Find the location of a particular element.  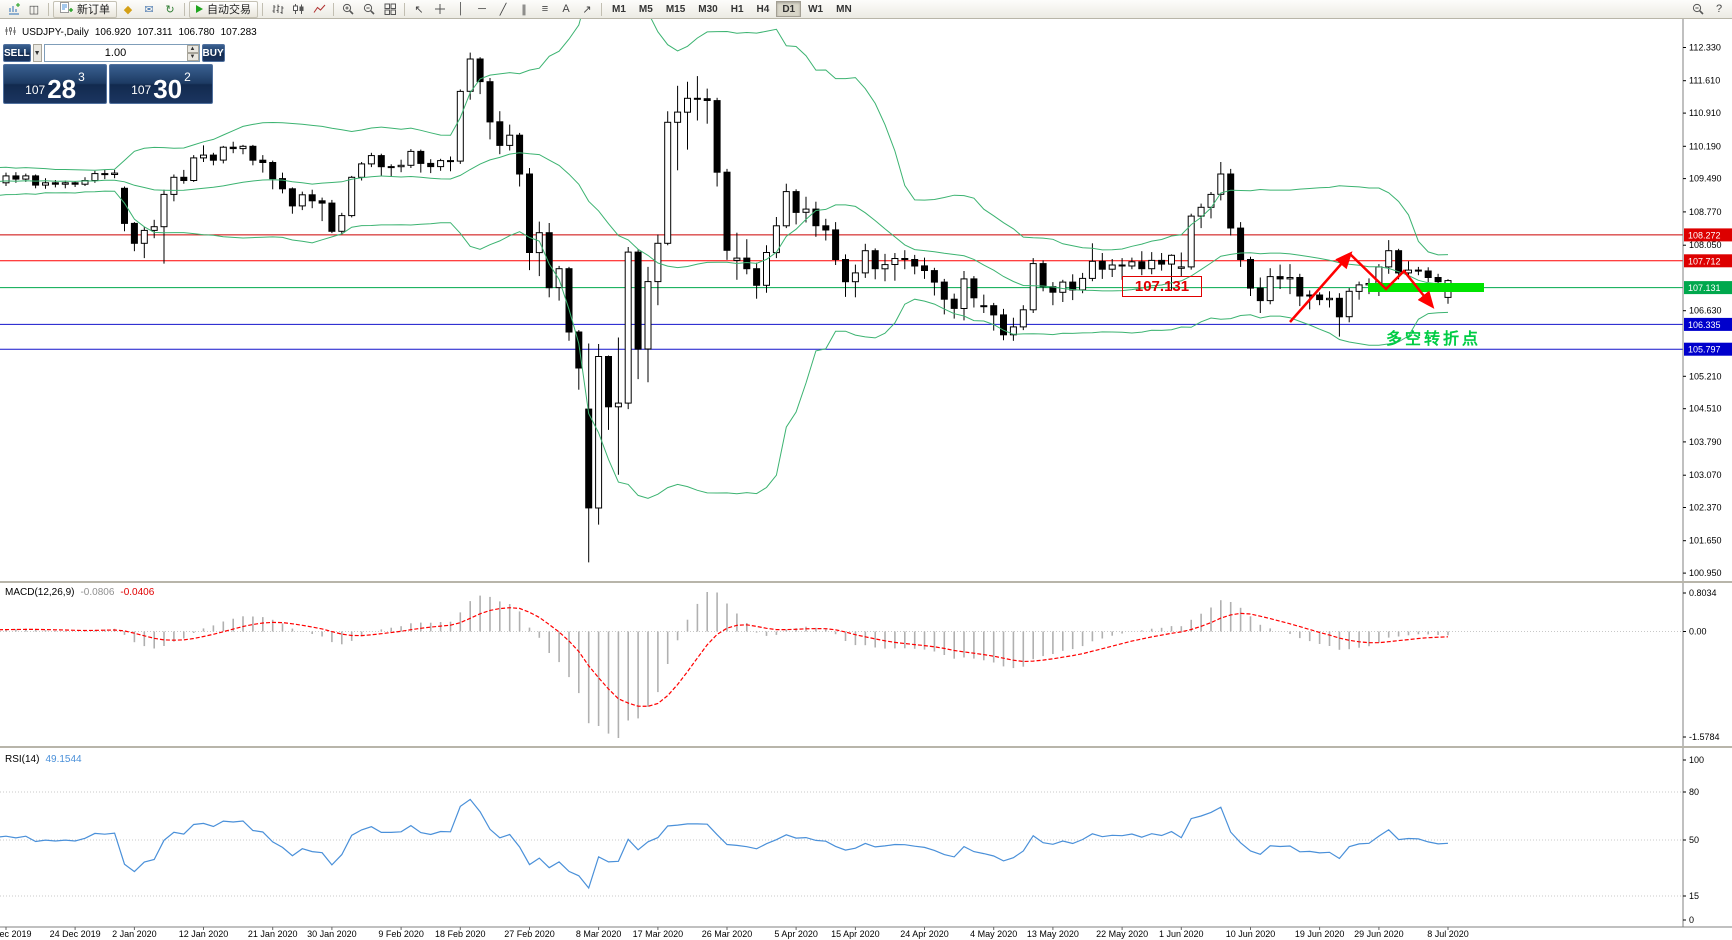

crosshair-icon is located at coordinates (440, 9).